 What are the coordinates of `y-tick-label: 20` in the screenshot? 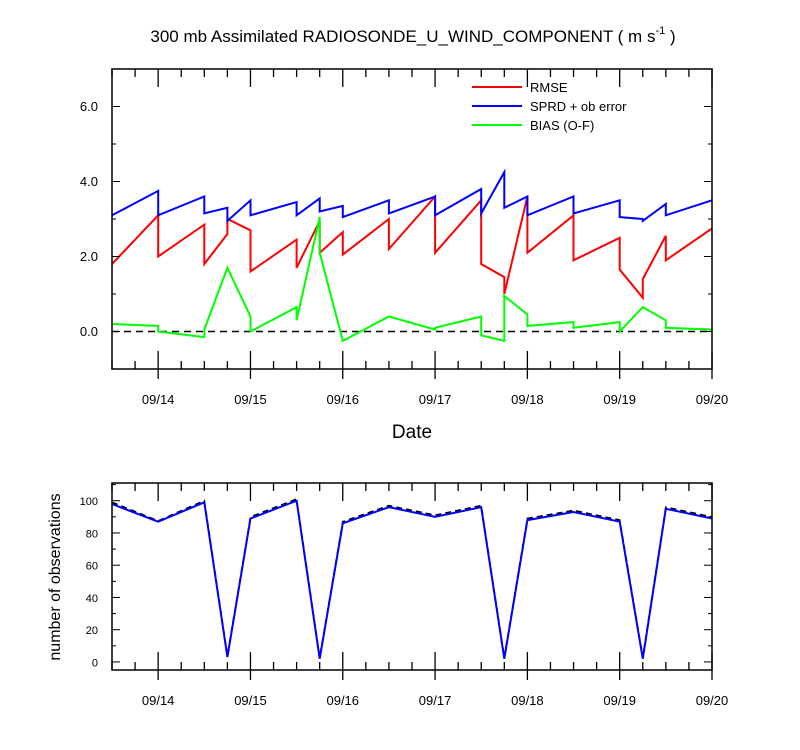 It's located at (92, 631).